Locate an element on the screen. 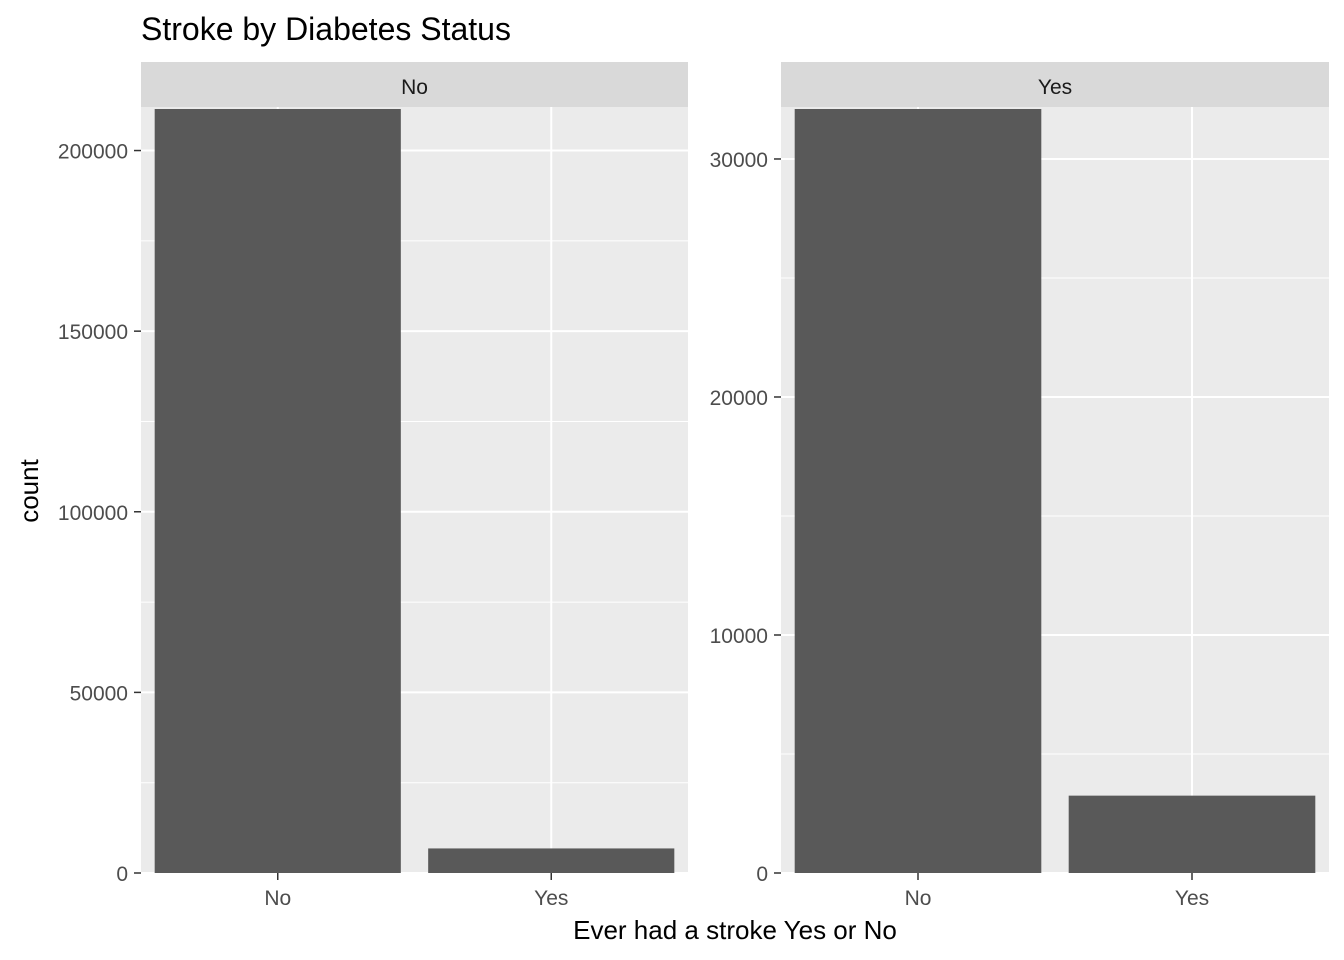 The height and width of the screenshot is (960, 1344). y-tick-label: 10000 is located at coordinates (739, 636).